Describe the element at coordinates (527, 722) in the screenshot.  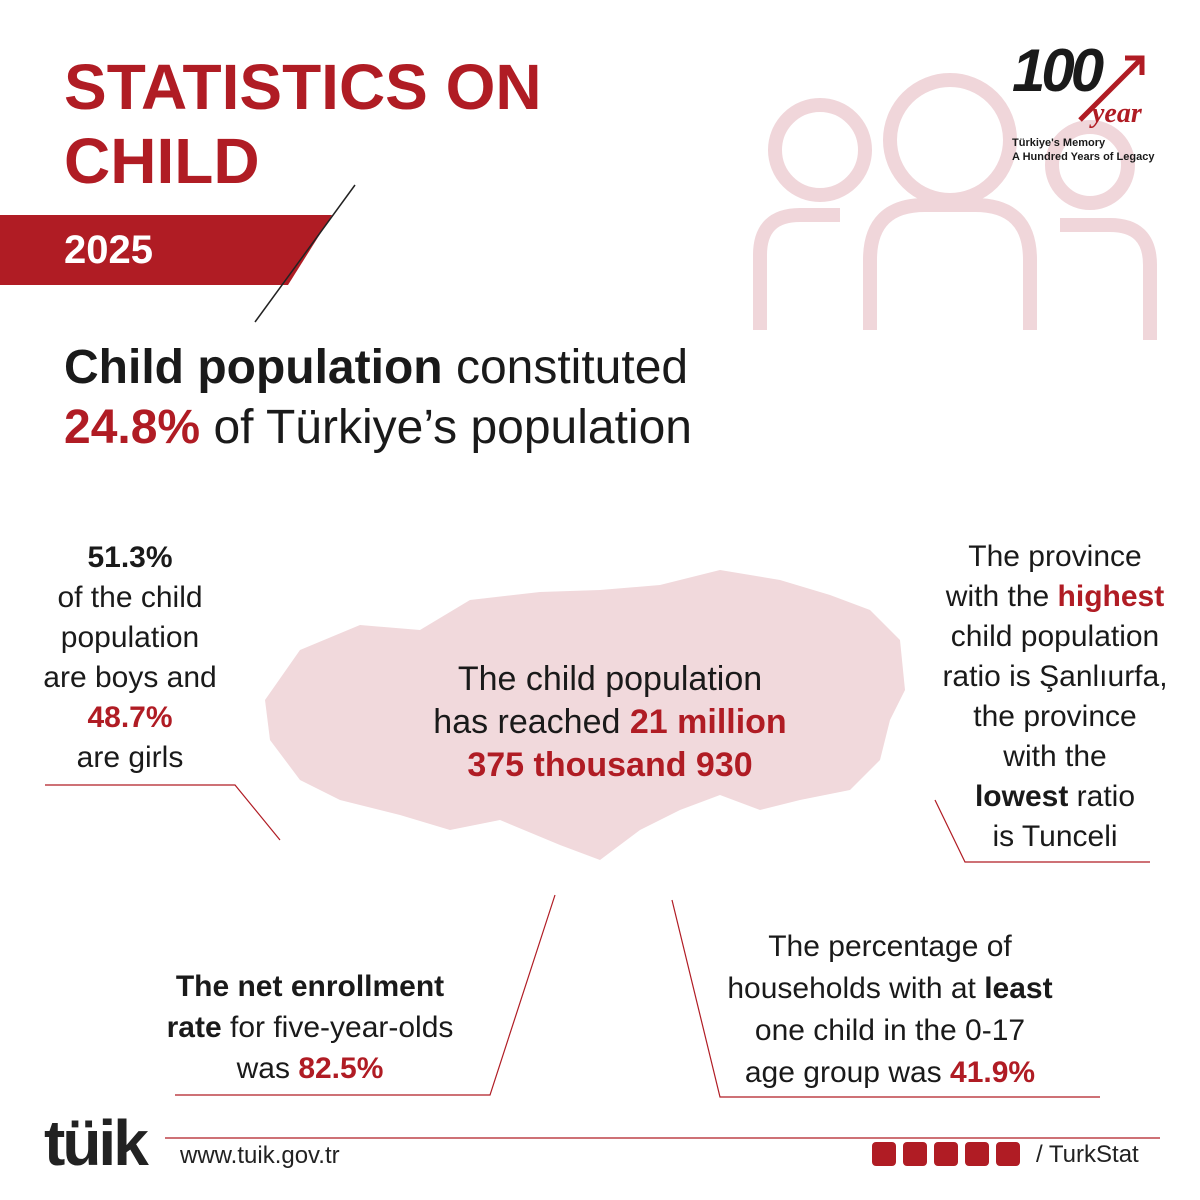
I see `stat-text: has reached` at that location.